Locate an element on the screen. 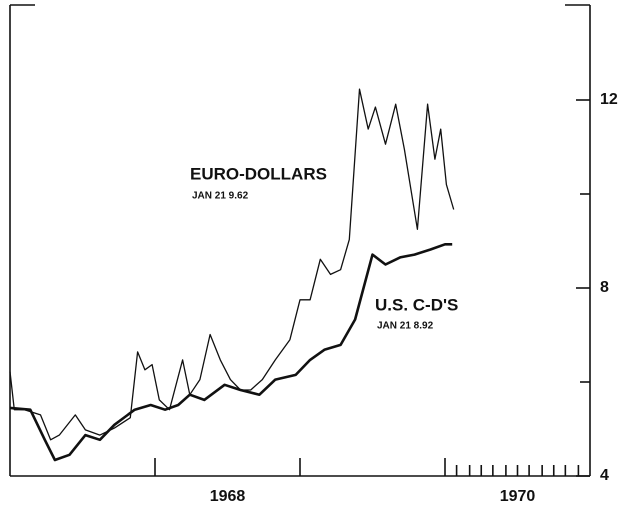 Image resolution: width=638 pixels, height=508 pixels. y-tick-label: 12 is located at coordinates (609, 99).